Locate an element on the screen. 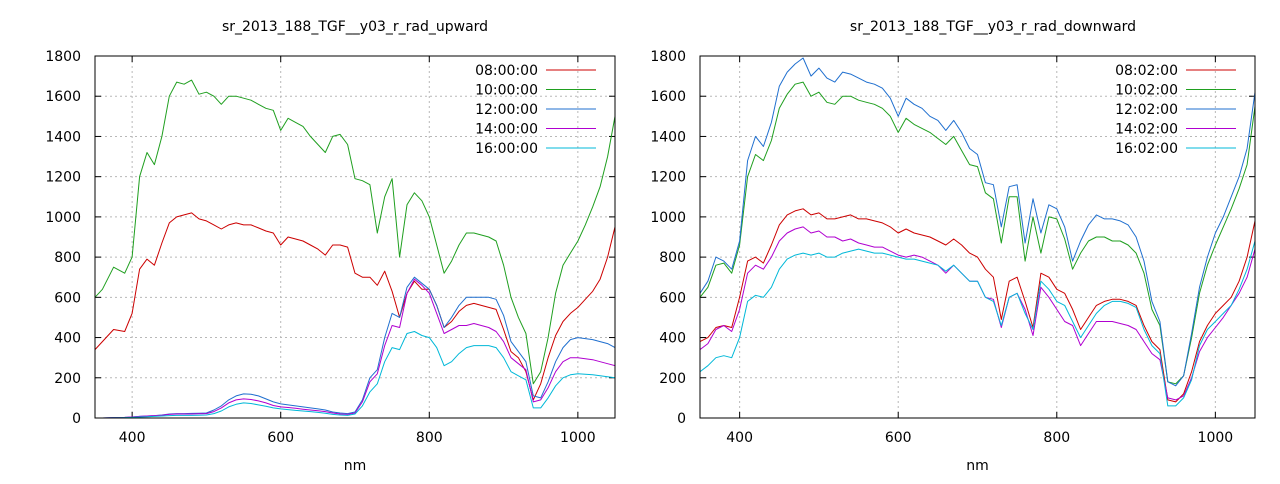 This screenshot has height=484, width=1280. legend-label: 14:00:00 is located at coordinates (506, 130).